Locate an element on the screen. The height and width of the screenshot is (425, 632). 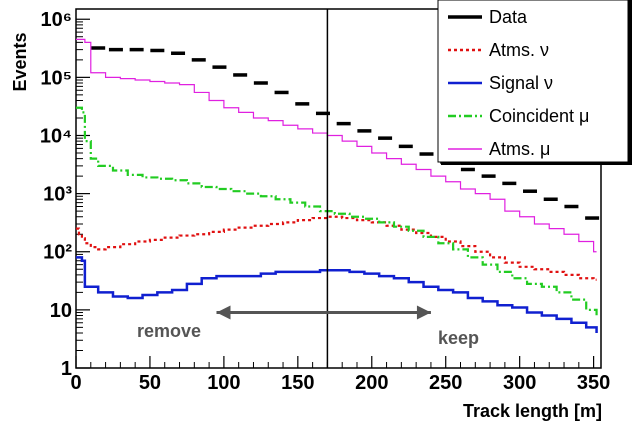
arrow-head-right is located at coordinates (423, 312).